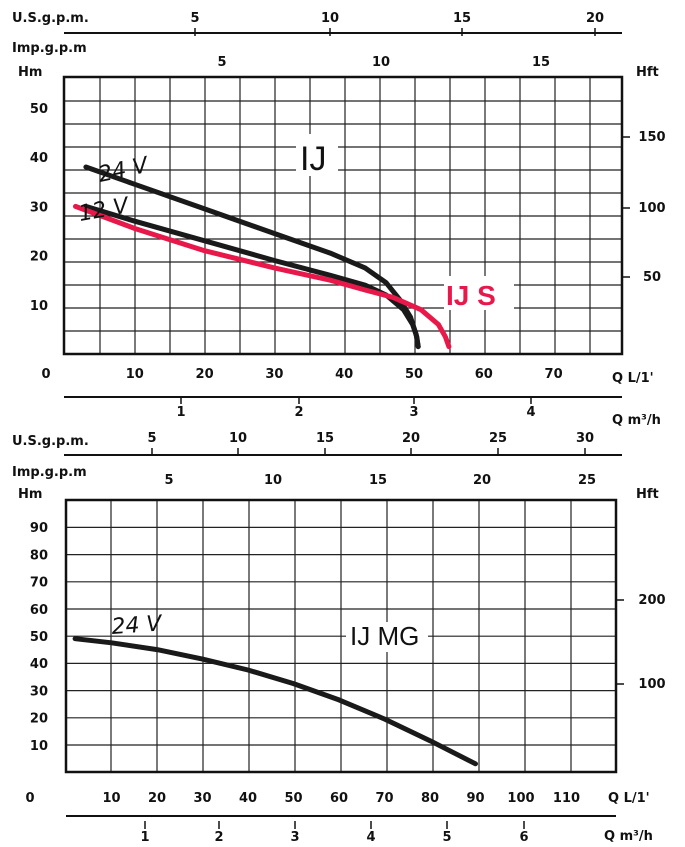 The image size is (685, 847). I want to click on m3h-tick-label: 5, so click(446, 837).